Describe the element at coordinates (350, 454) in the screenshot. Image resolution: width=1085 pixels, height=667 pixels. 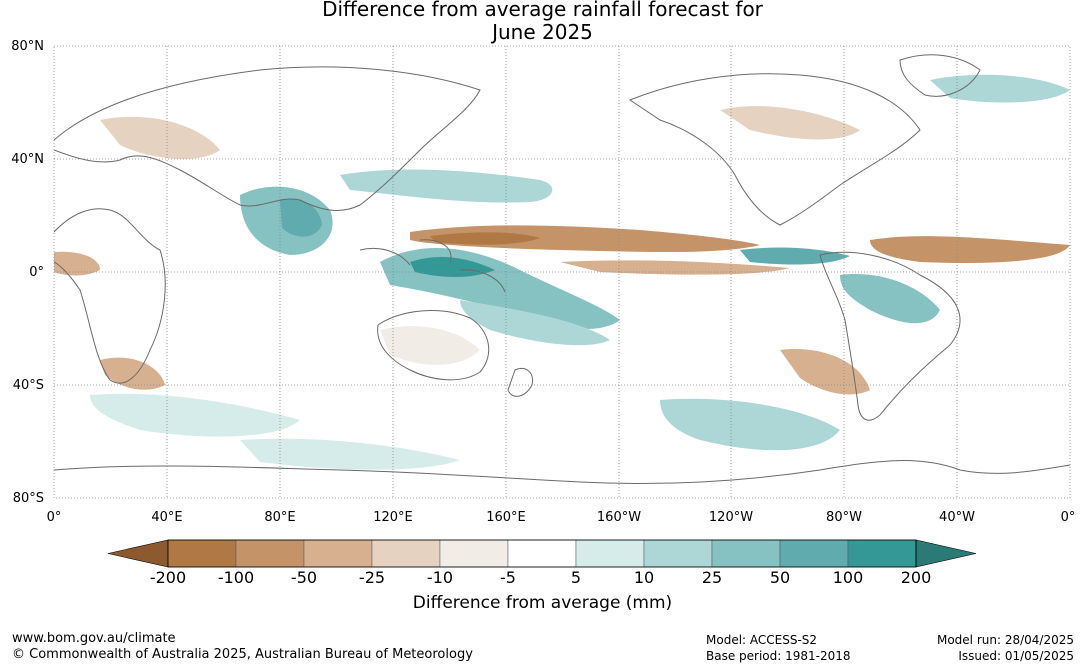
I see `anomaly-patch-antarctic` at that location.